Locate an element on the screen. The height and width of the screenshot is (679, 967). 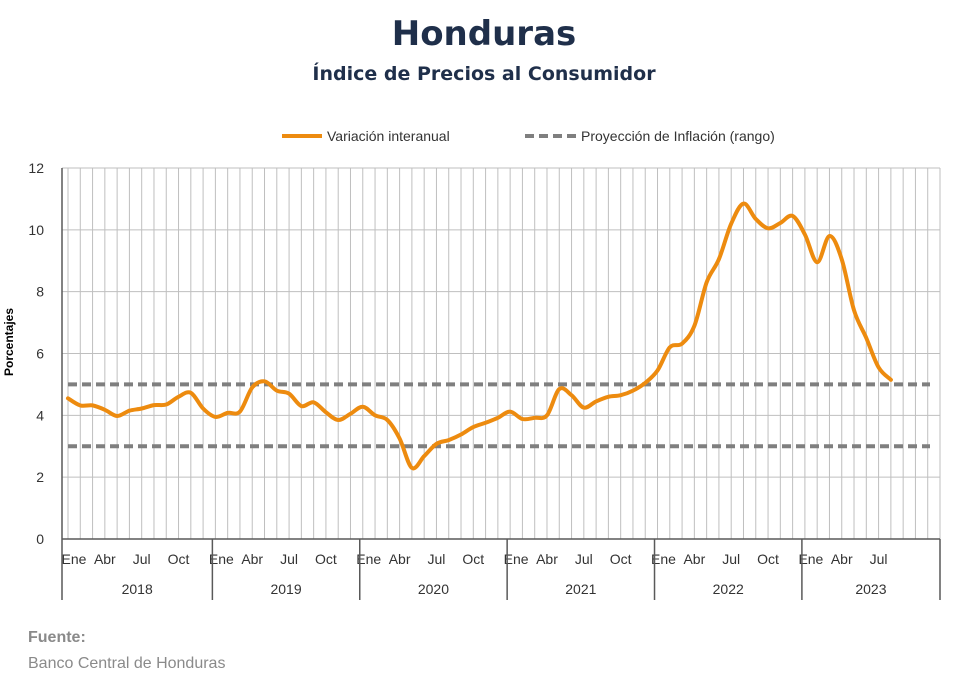
y-tick-label: 12 is located at coordinates (36, 168).